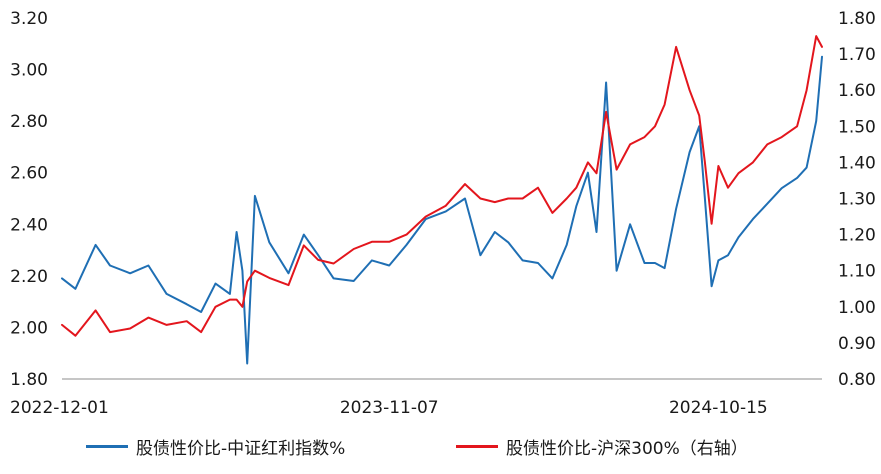 This screenshot has height=474, width=881. I want to click on right-tick-label: 1.80, so click(857, 19).